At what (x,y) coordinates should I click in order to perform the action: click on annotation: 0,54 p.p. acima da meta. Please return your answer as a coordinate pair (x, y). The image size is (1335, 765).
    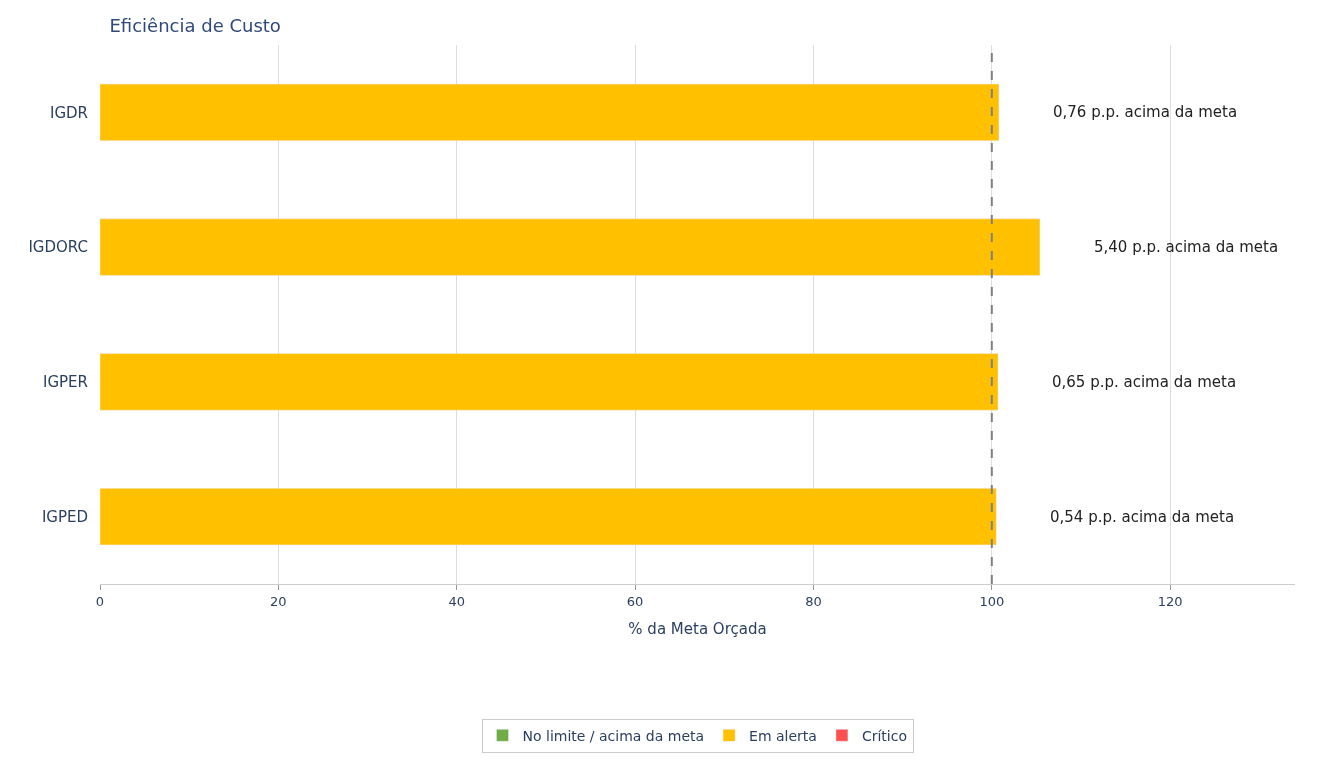
    Looking at the image, I should click on (1142, 517).